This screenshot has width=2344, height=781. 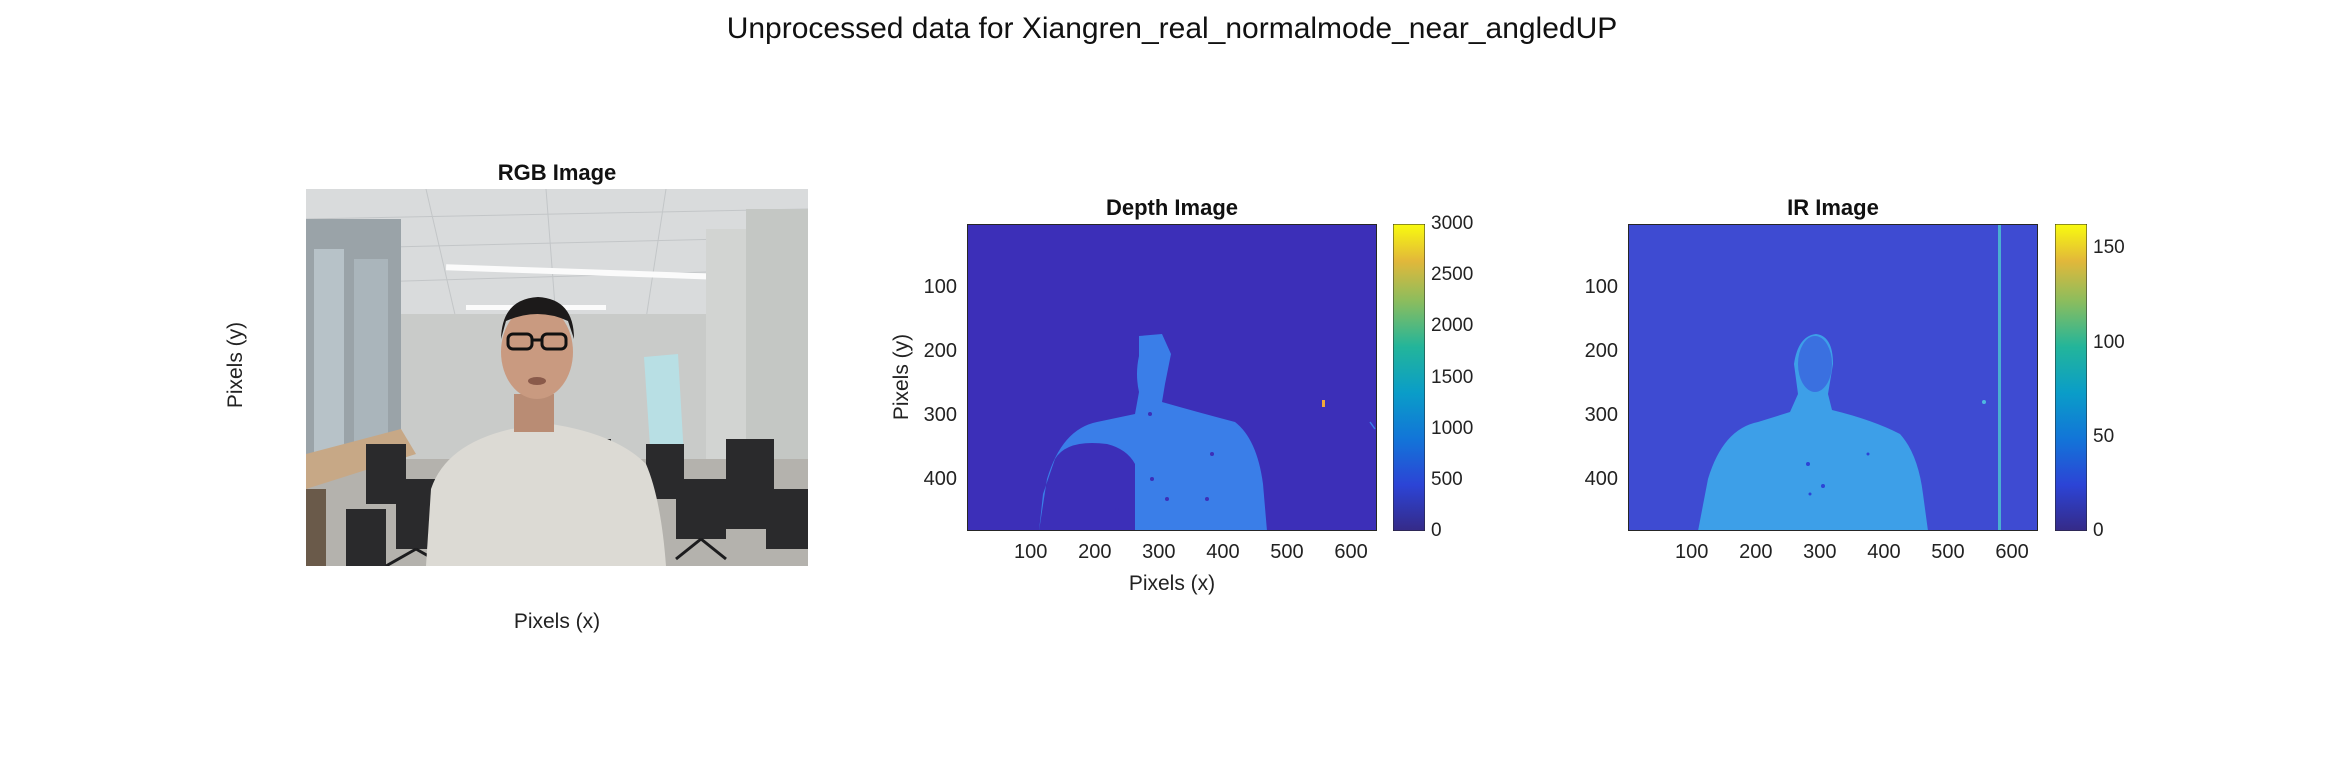 I want to click on ir-heatmap, so click(x=1833, y=377).